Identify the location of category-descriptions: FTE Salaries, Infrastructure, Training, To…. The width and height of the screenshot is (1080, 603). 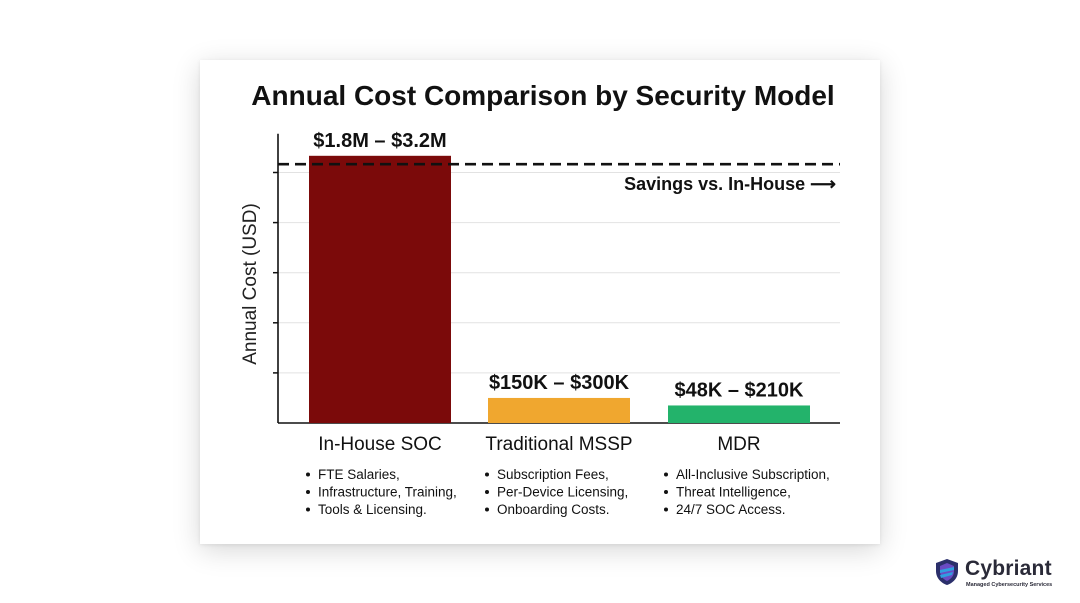
(568, 492).